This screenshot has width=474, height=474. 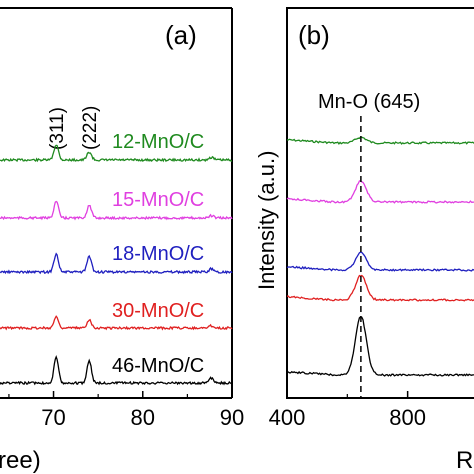 What do you see at coordinates (20, 460) in the screenshot?
I see `panel-a-x-axis-label: ree)` at bounding box center [20, 460].